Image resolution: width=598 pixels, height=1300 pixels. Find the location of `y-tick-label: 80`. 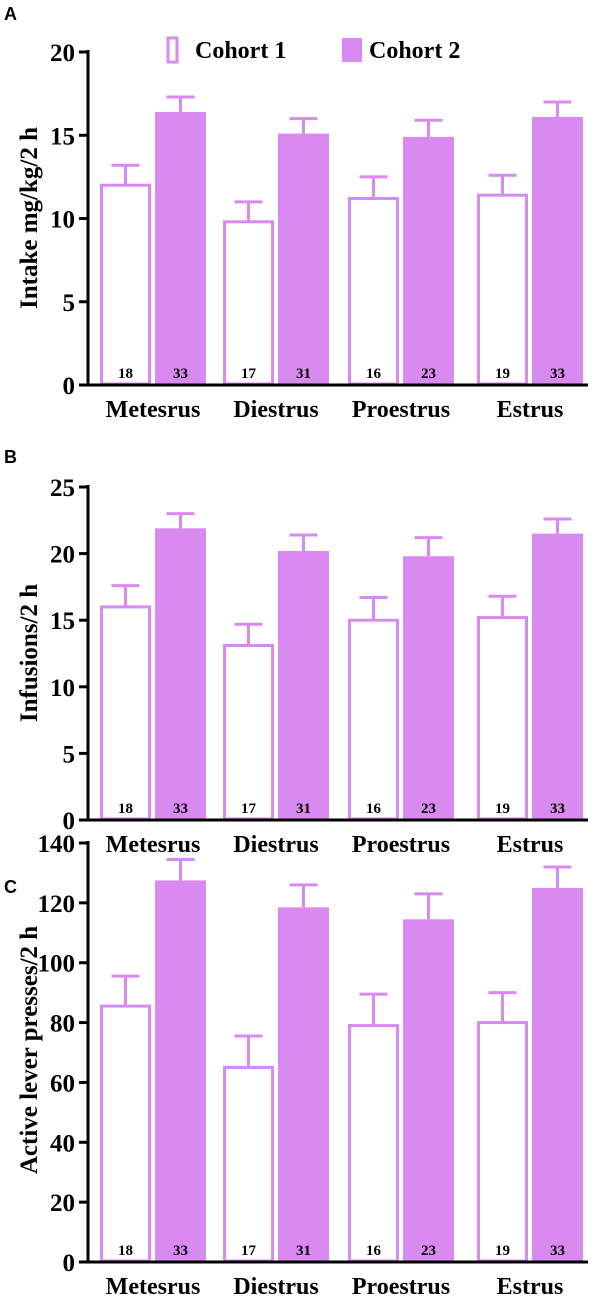

y-tick-label: 80 is located at coordinates (62, 1024).